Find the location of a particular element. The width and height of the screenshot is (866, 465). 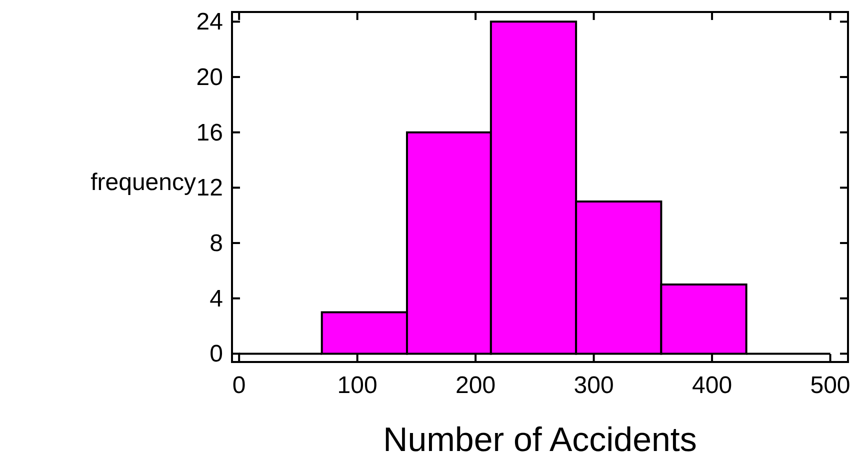

x-tick-label: 500 is located at coordinates (830, 385).